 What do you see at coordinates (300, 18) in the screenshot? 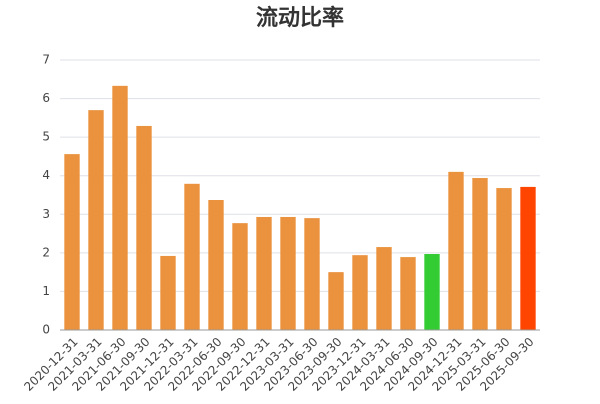
I see `chart-title: 流动比率` at bounding box center [300, 18].